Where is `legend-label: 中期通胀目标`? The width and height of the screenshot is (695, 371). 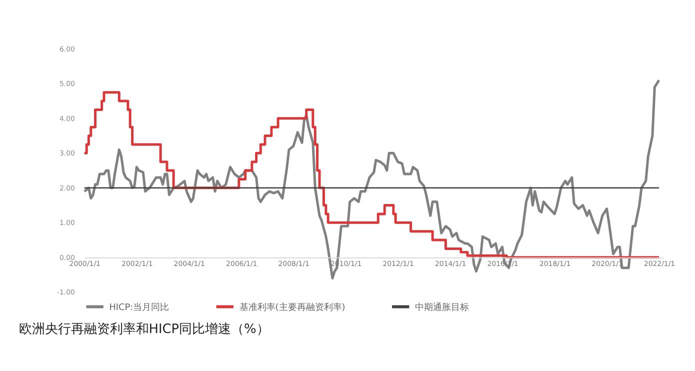 legend-label: 中期通胀目标 is located at coordinates (442, 307).